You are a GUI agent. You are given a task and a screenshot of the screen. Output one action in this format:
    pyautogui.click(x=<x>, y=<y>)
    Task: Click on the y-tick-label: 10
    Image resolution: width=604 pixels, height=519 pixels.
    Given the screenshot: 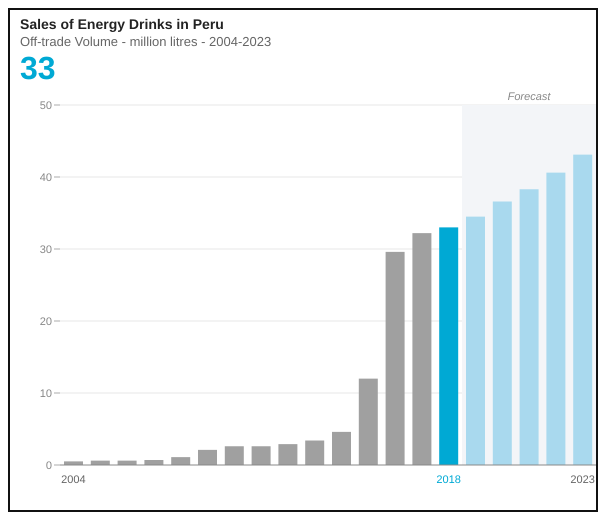 What is the action you would take?
    pyautogui.click(x=46, y=394)
    